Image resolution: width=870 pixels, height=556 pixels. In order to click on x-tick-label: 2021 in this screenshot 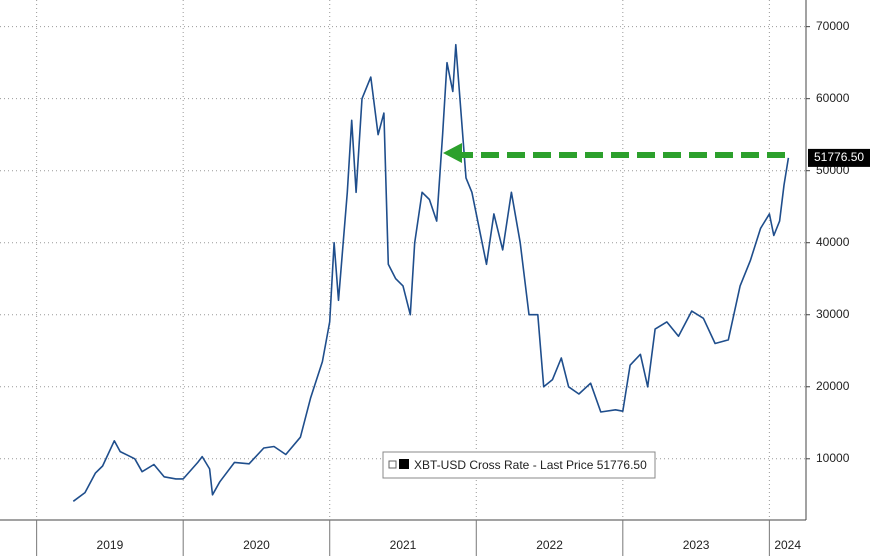, I will do `click(403, 545)`.